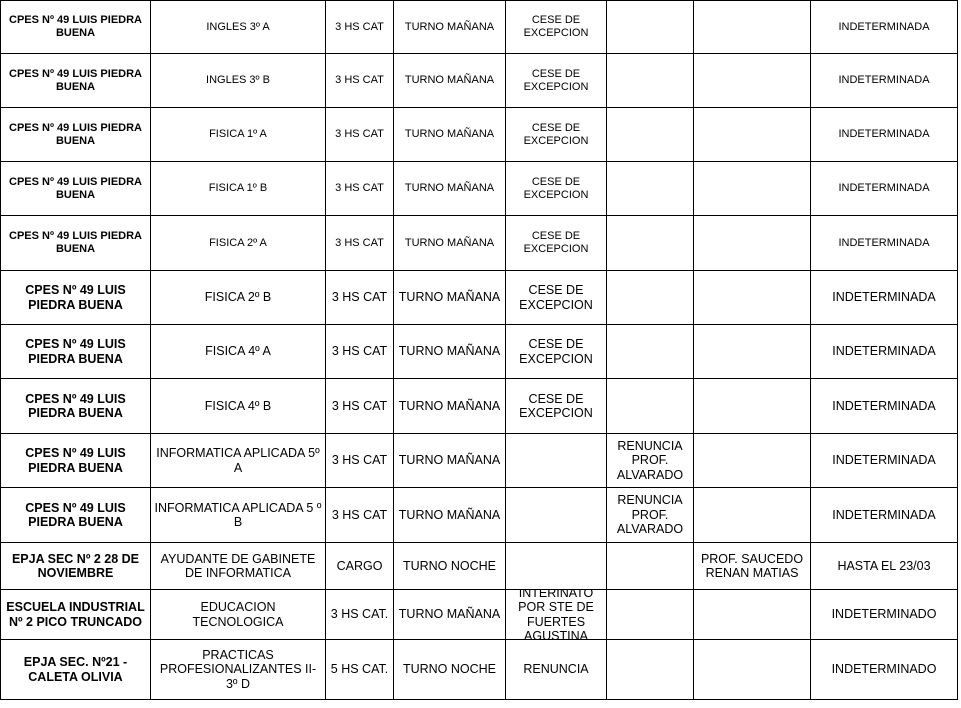 Image resolution: width=961 pixels, height=708 pixels. What do you see at coordinates (238, 298) in the screenshot?
I see `subject-cell: FISICA 2º B` at bounding box center [238, 298].